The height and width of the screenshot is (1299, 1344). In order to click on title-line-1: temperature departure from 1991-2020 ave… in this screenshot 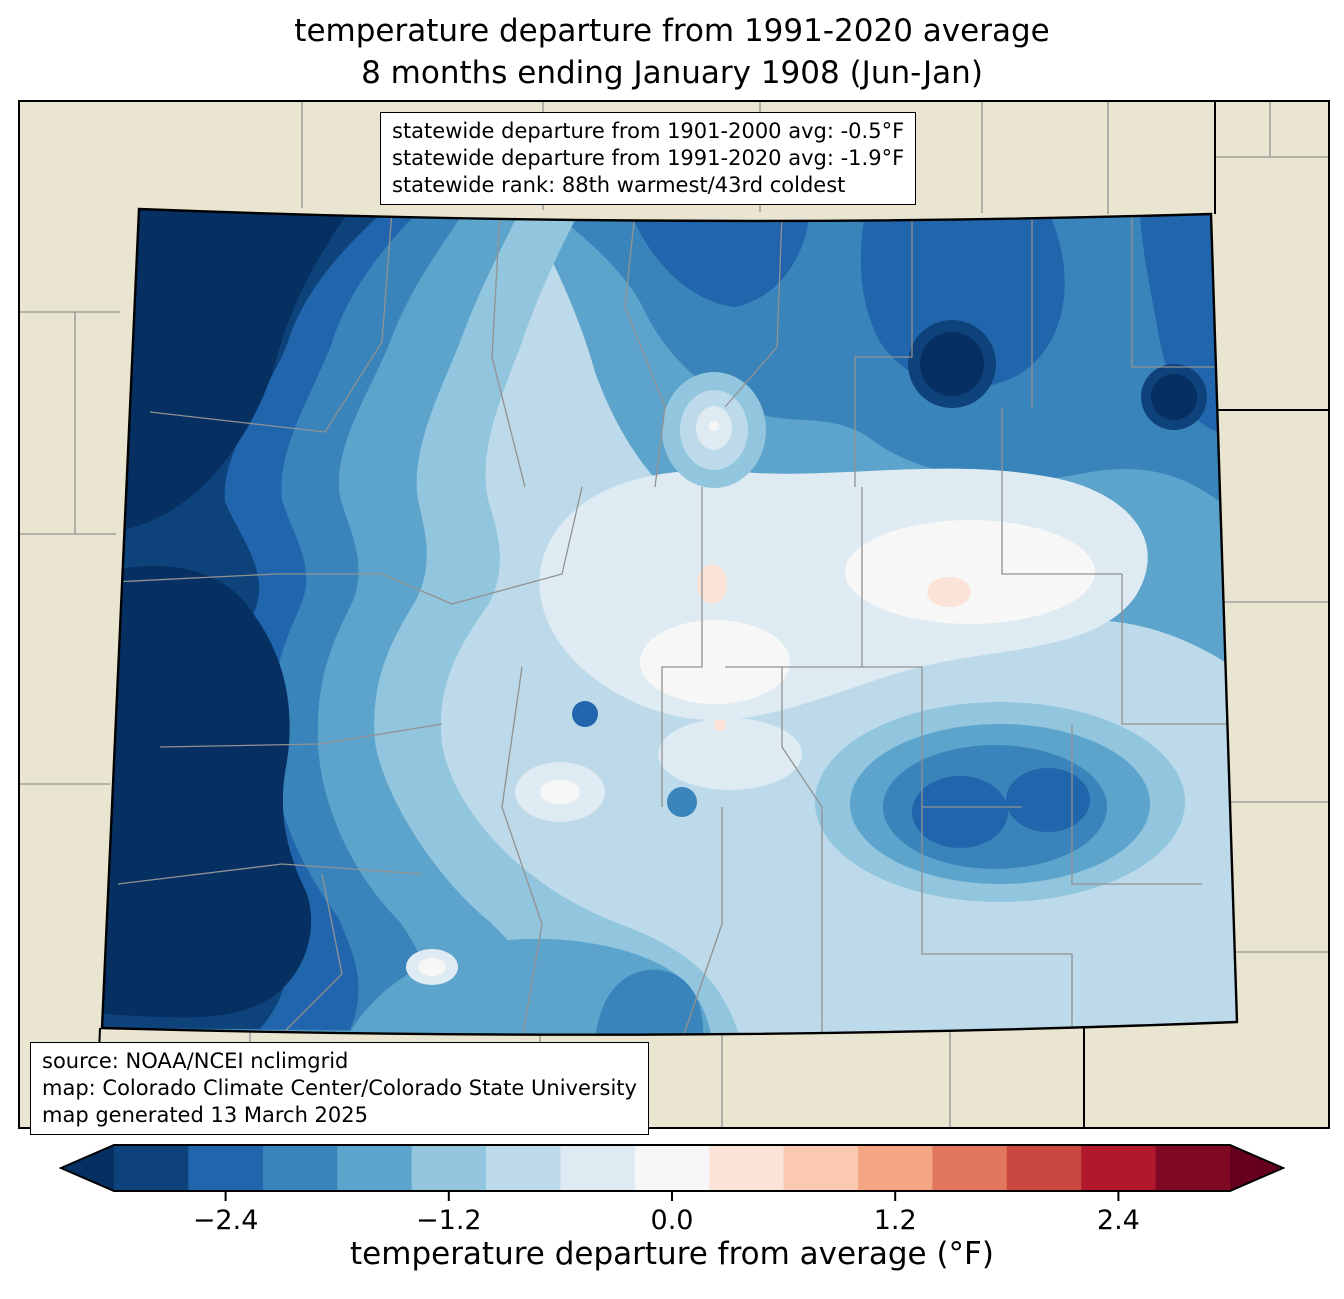, I will do `click(672, 31)`.